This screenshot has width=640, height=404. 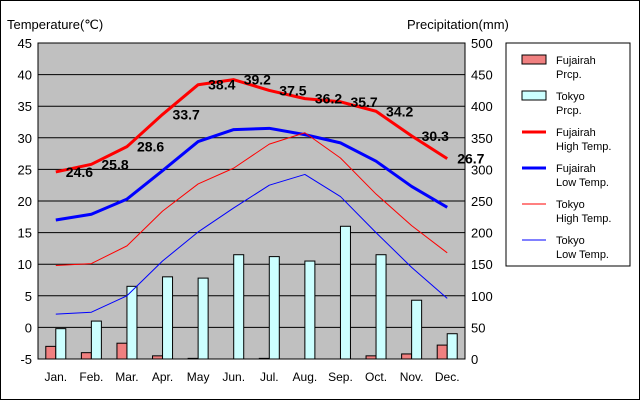 What do you see at coordinates (399, 111) in the screenshot?
I see `temperature-label: 34.2` at bounding box center [399, 111].